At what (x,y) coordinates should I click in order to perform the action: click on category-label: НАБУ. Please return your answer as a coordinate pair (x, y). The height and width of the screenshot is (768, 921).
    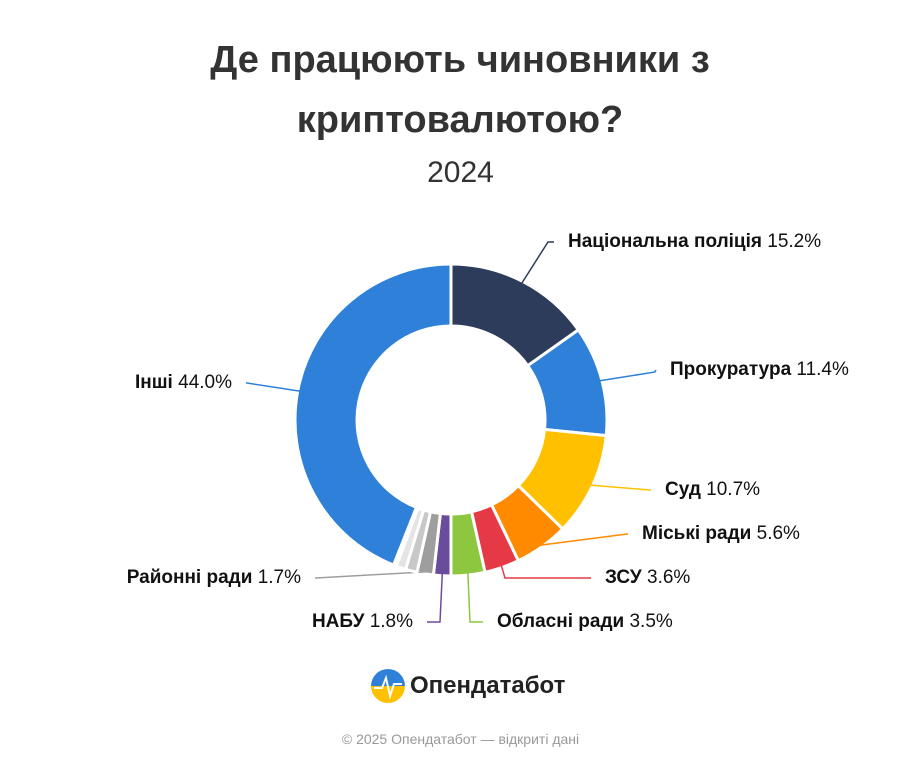
    Looking at the image, I should click on (338, 621).